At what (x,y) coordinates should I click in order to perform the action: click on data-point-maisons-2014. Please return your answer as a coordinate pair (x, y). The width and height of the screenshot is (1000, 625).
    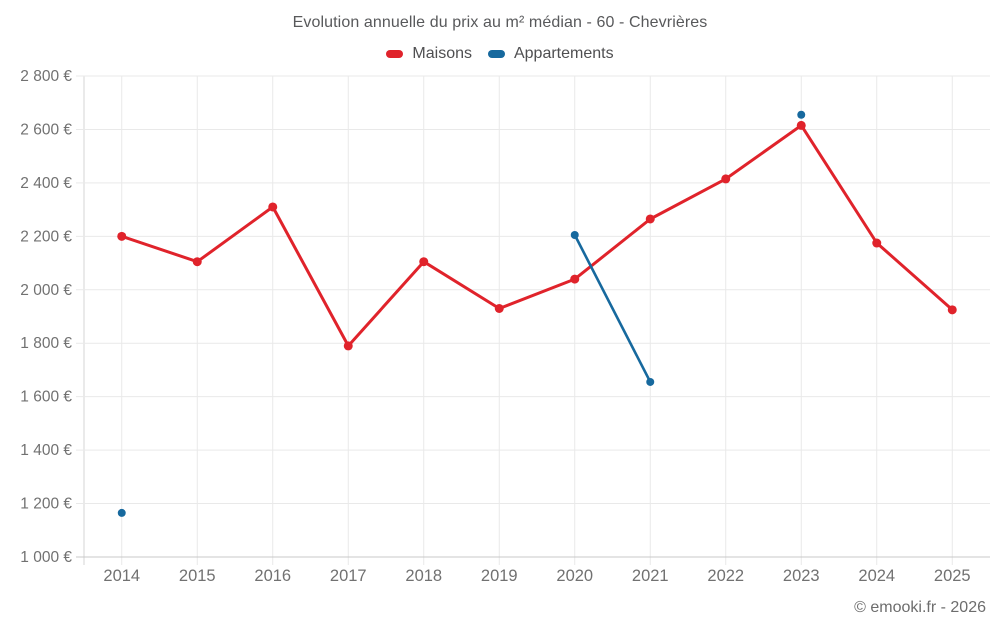
    Looking at the image, I should click on (122, 236).